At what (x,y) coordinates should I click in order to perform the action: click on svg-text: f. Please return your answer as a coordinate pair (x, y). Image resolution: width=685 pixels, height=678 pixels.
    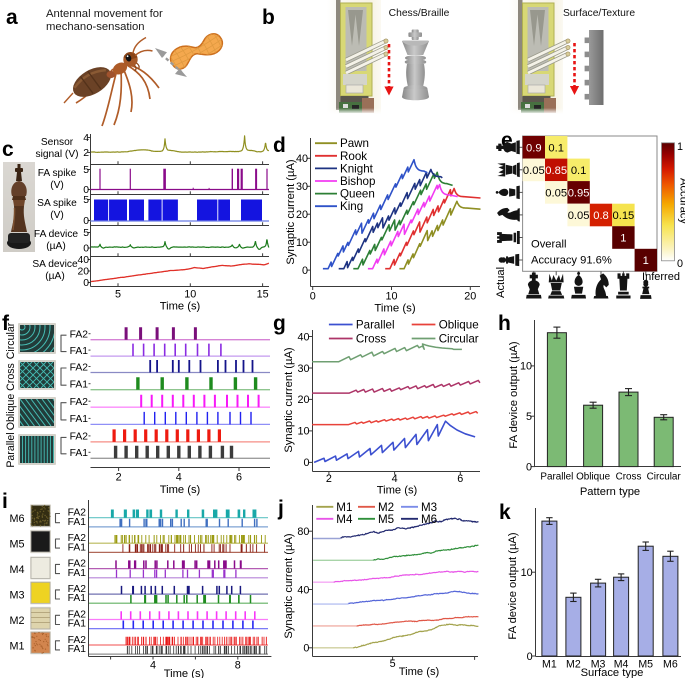
    Looking at the image, I should click on (6, 323).